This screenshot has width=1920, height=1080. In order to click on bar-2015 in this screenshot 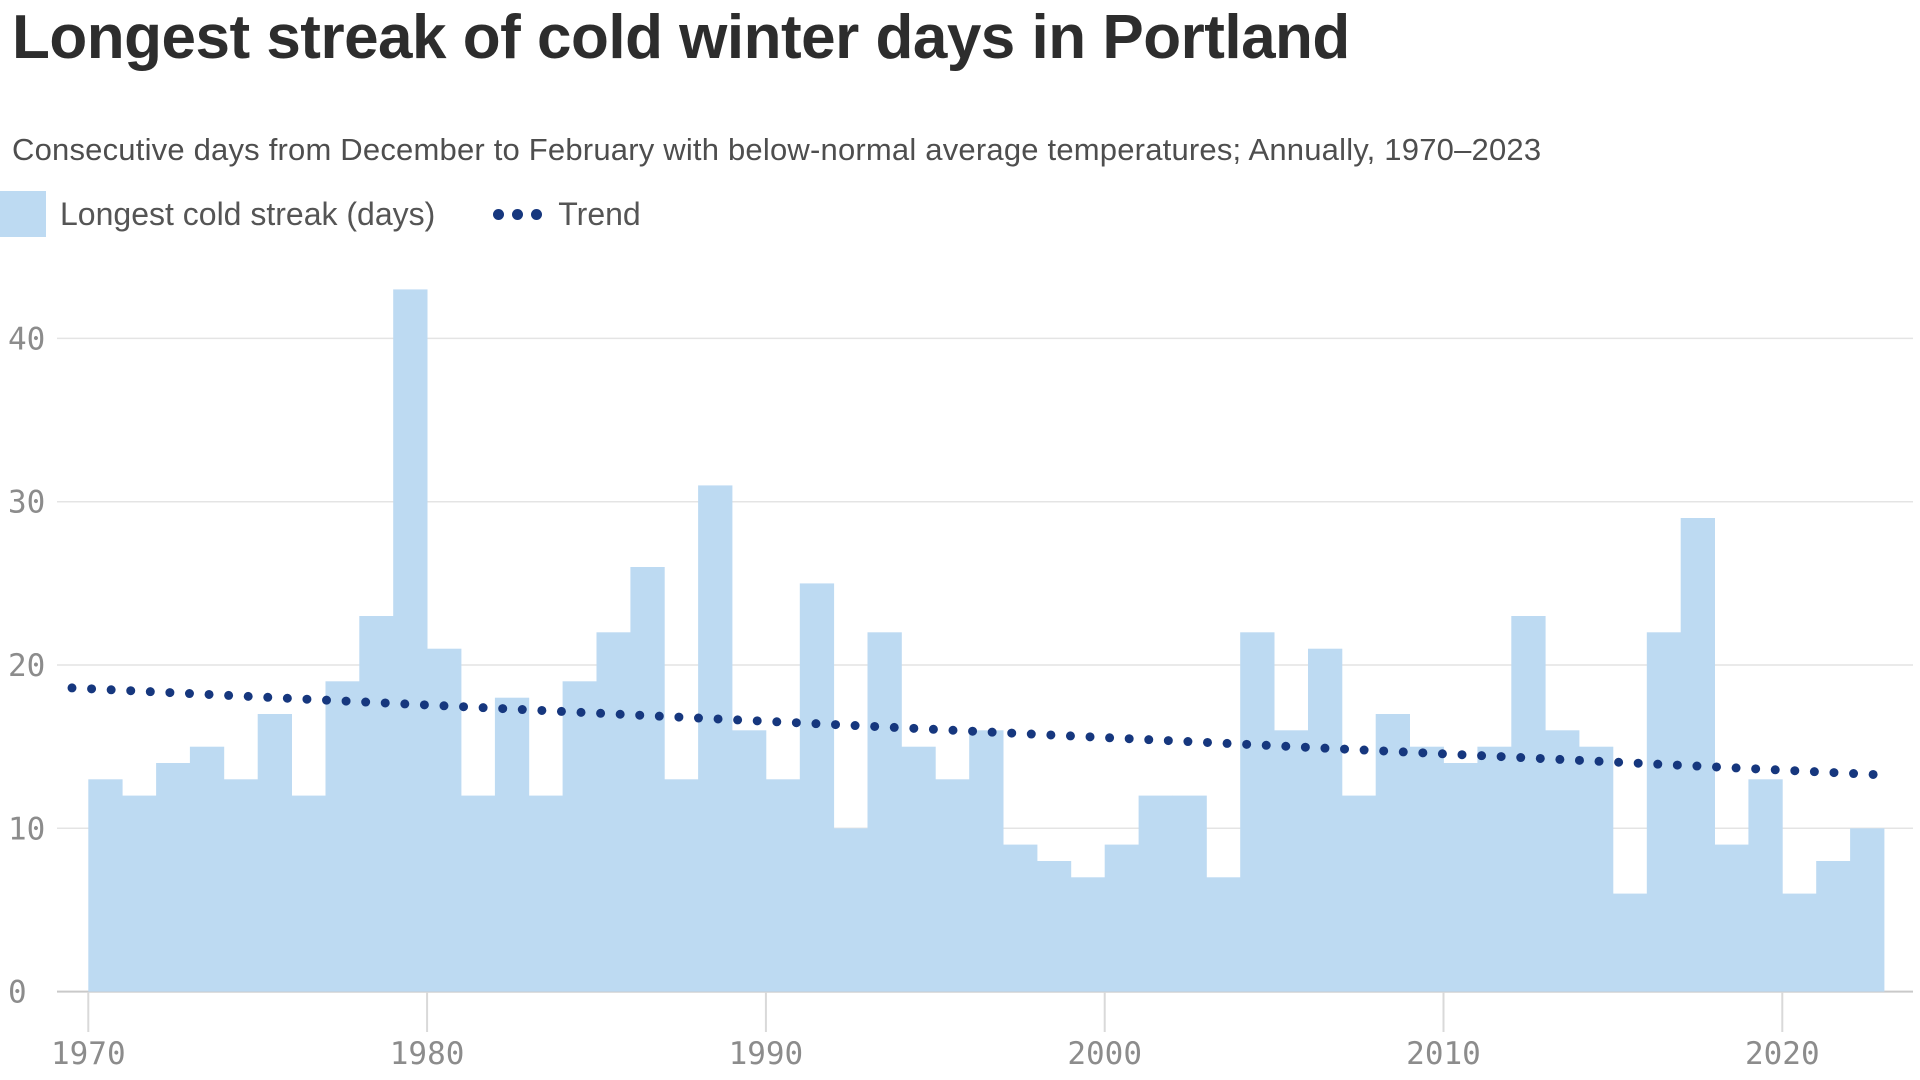, I will do `click(1630, 942)`.